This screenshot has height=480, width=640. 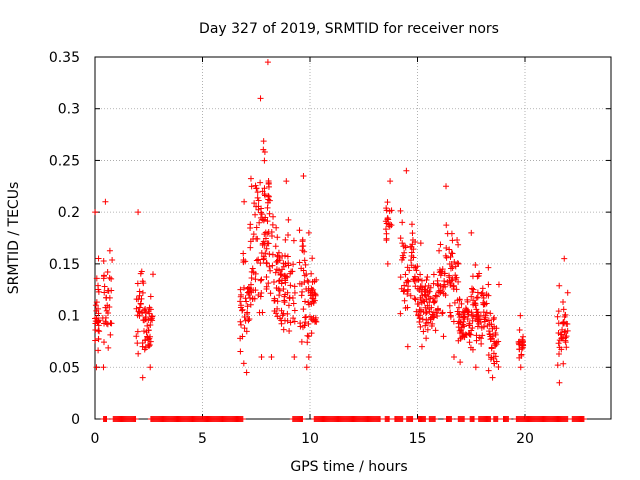 What do you see at coordinates (525, 439) in the screenshot?
I see `x-tick-label: 20` at bounding box center [525, 439].